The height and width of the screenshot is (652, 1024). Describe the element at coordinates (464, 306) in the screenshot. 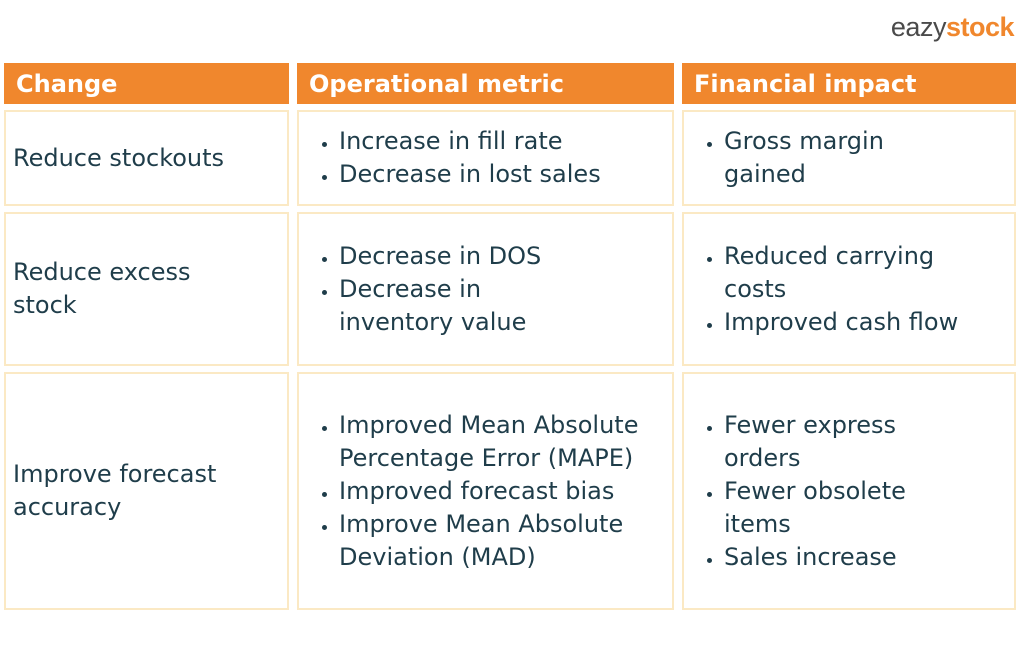

I see `list-item: Decrease in inventory value` at that location.